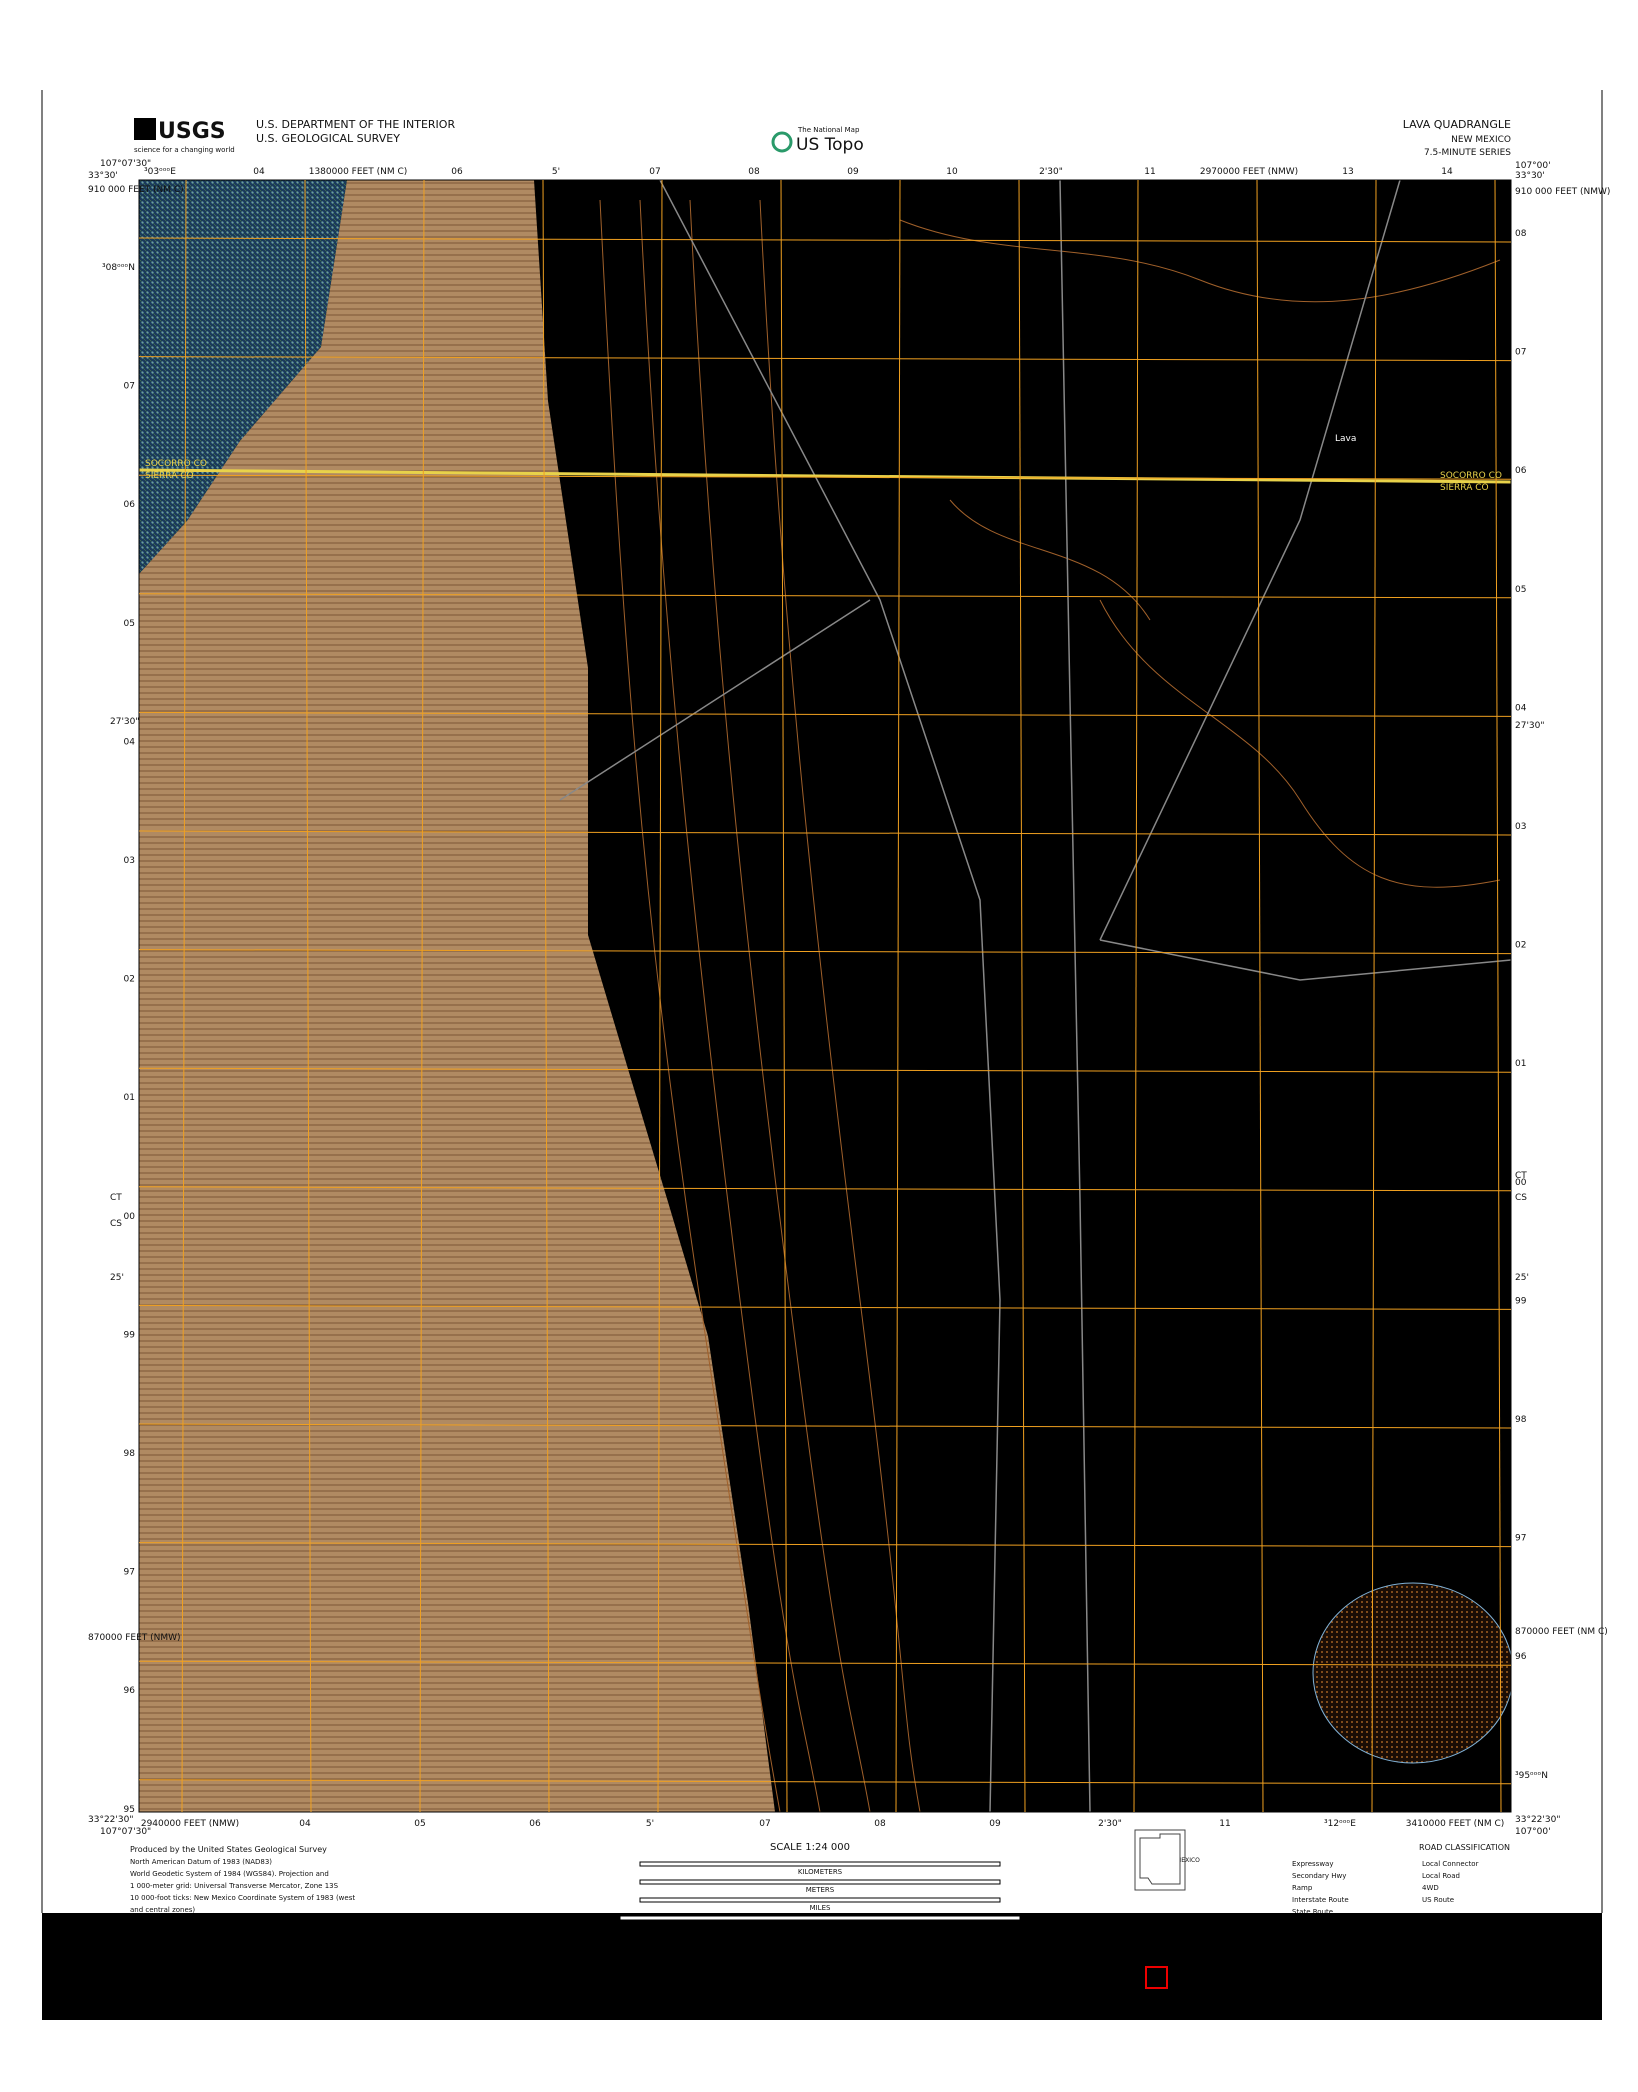 The width and height of the screenshot is (1638, 2092). What do you see at coordinates (1313, 1864) in the screenshot?
I see `road-item: Expressway` at bounding box center [1313, 1864].